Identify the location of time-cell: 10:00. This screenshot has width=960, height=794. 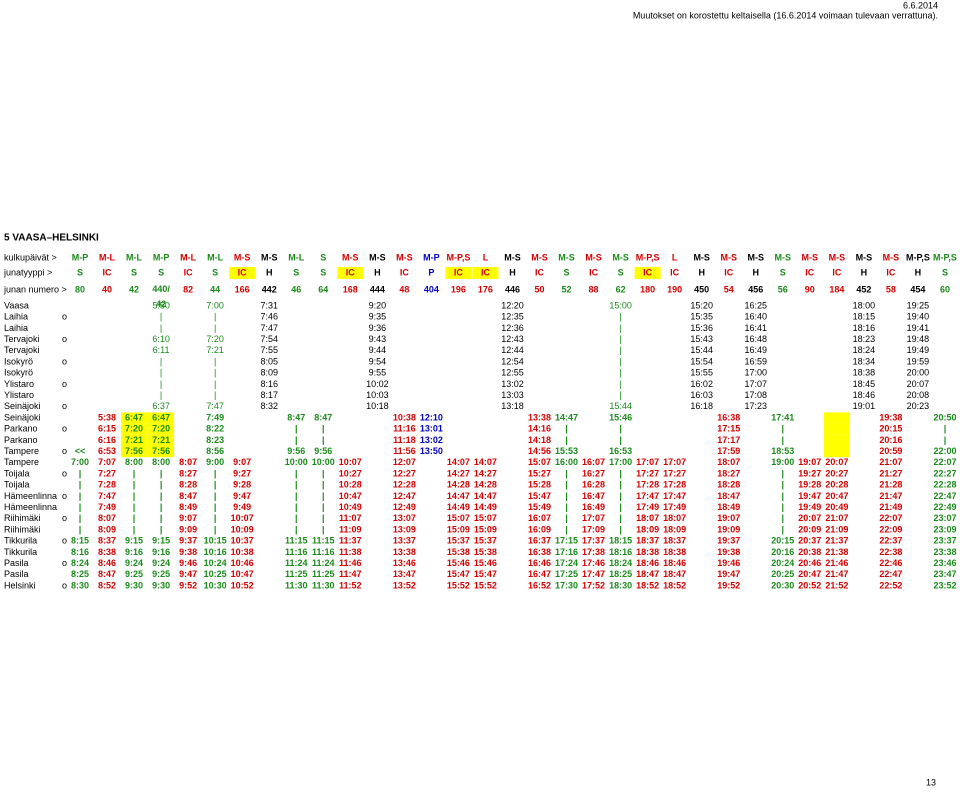
(296, 462).